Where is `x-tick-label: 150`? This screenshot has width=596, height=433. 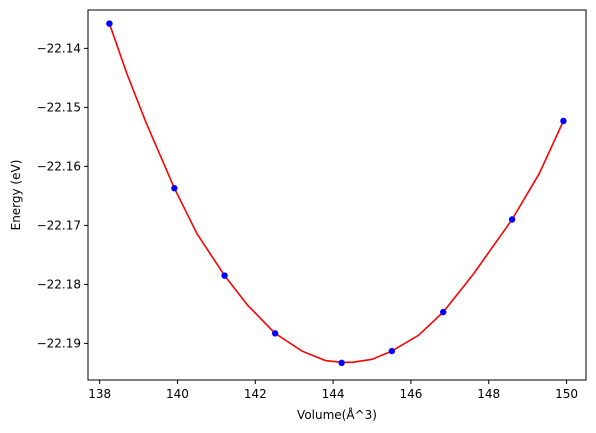 x-tick-label: 150 is located at coordinates (566, 394).